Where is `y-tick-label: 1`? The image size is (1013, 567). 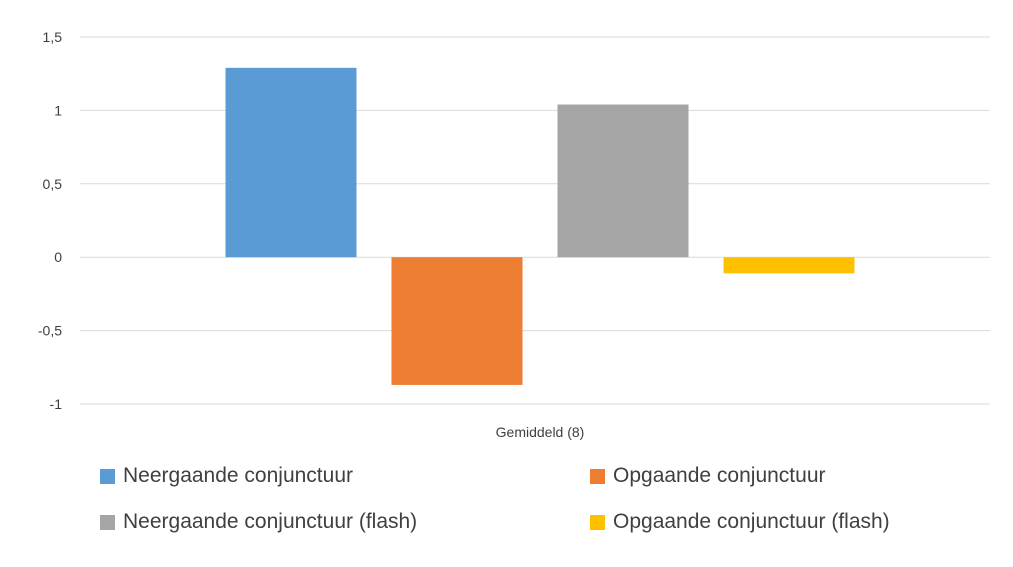 y-tick-label: 1 is located at coordinates (58, 110).